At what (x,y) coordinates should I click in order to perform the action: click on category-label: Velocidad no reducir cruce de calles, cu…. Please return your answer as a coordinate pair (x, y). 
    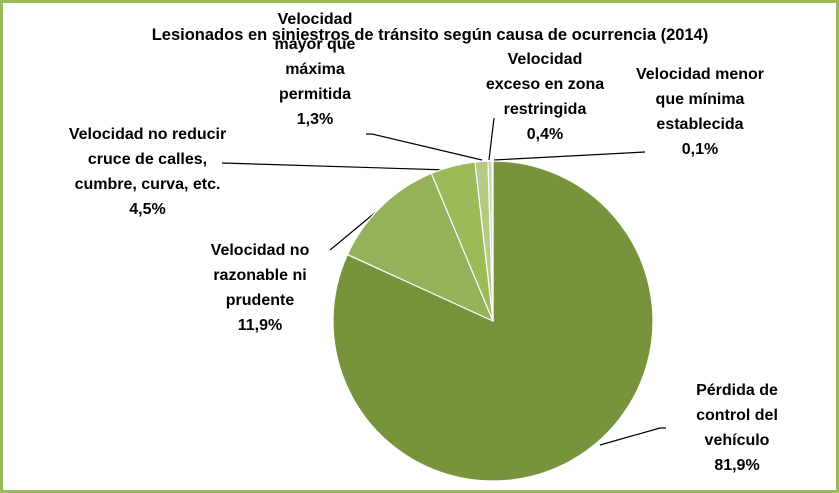
    Looking at the image, I should click on (147, 159).